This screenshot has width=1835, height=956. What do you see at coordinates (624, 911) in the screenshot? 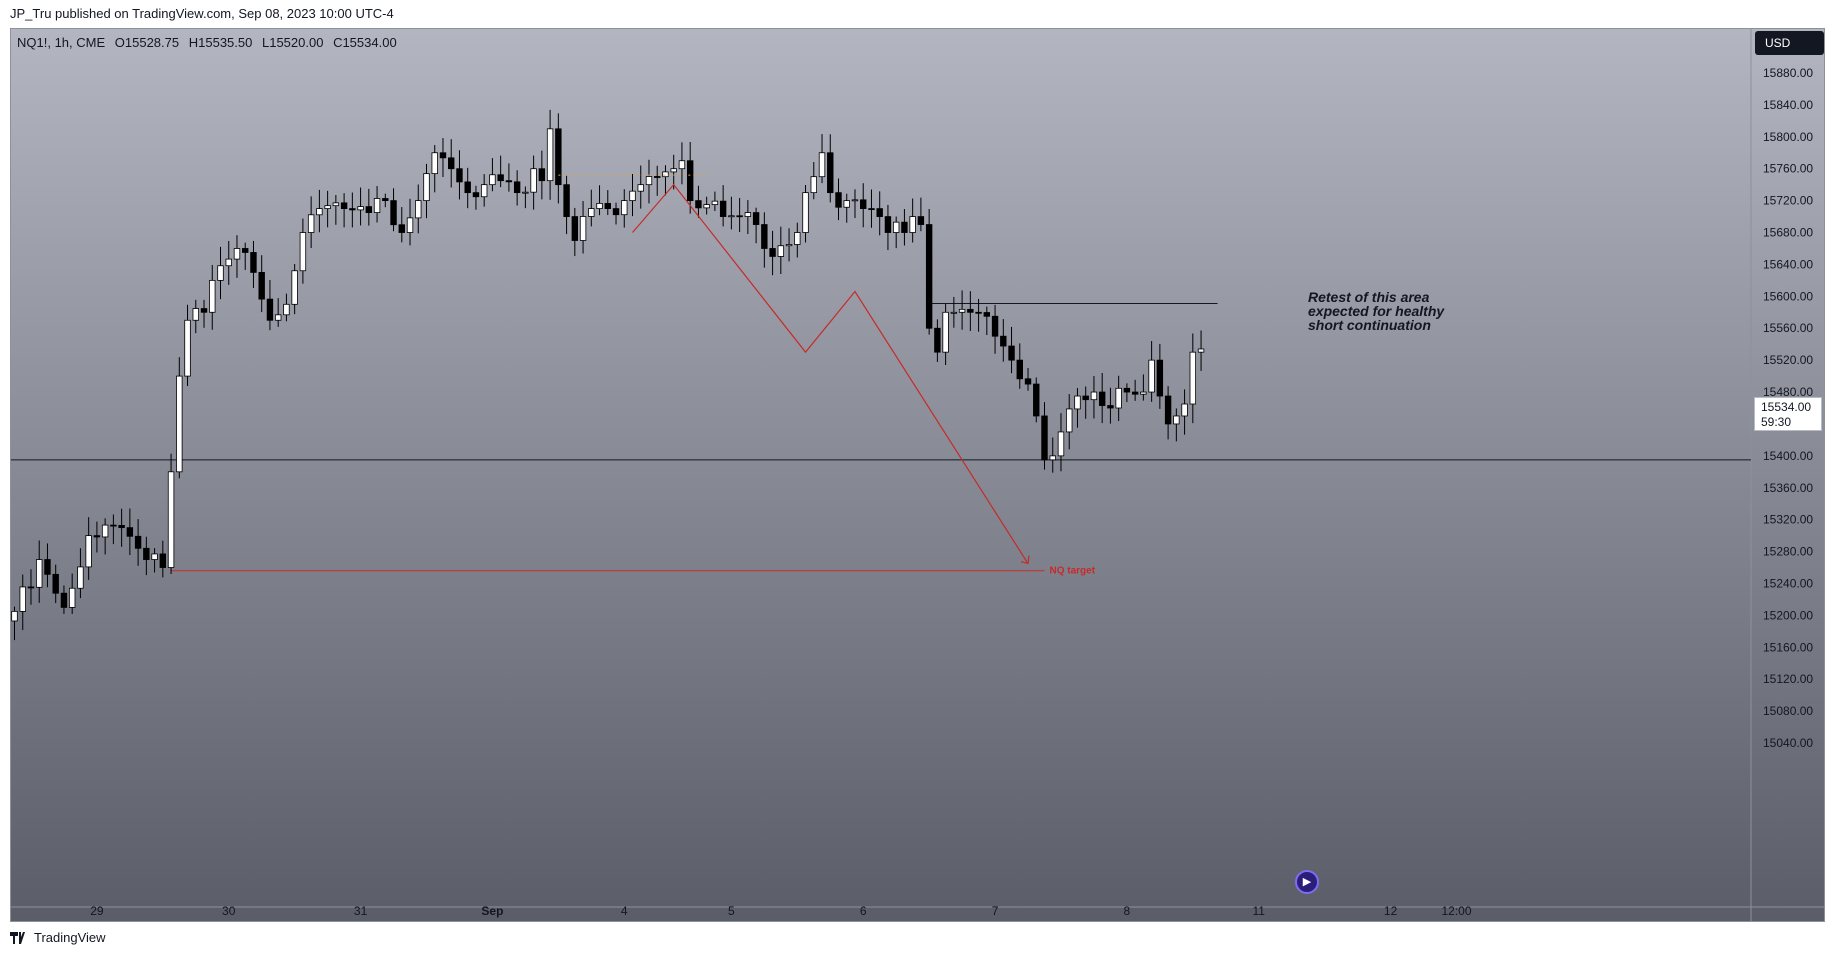
I see `x-tick-label: 4` at bounding box center [624, 911].